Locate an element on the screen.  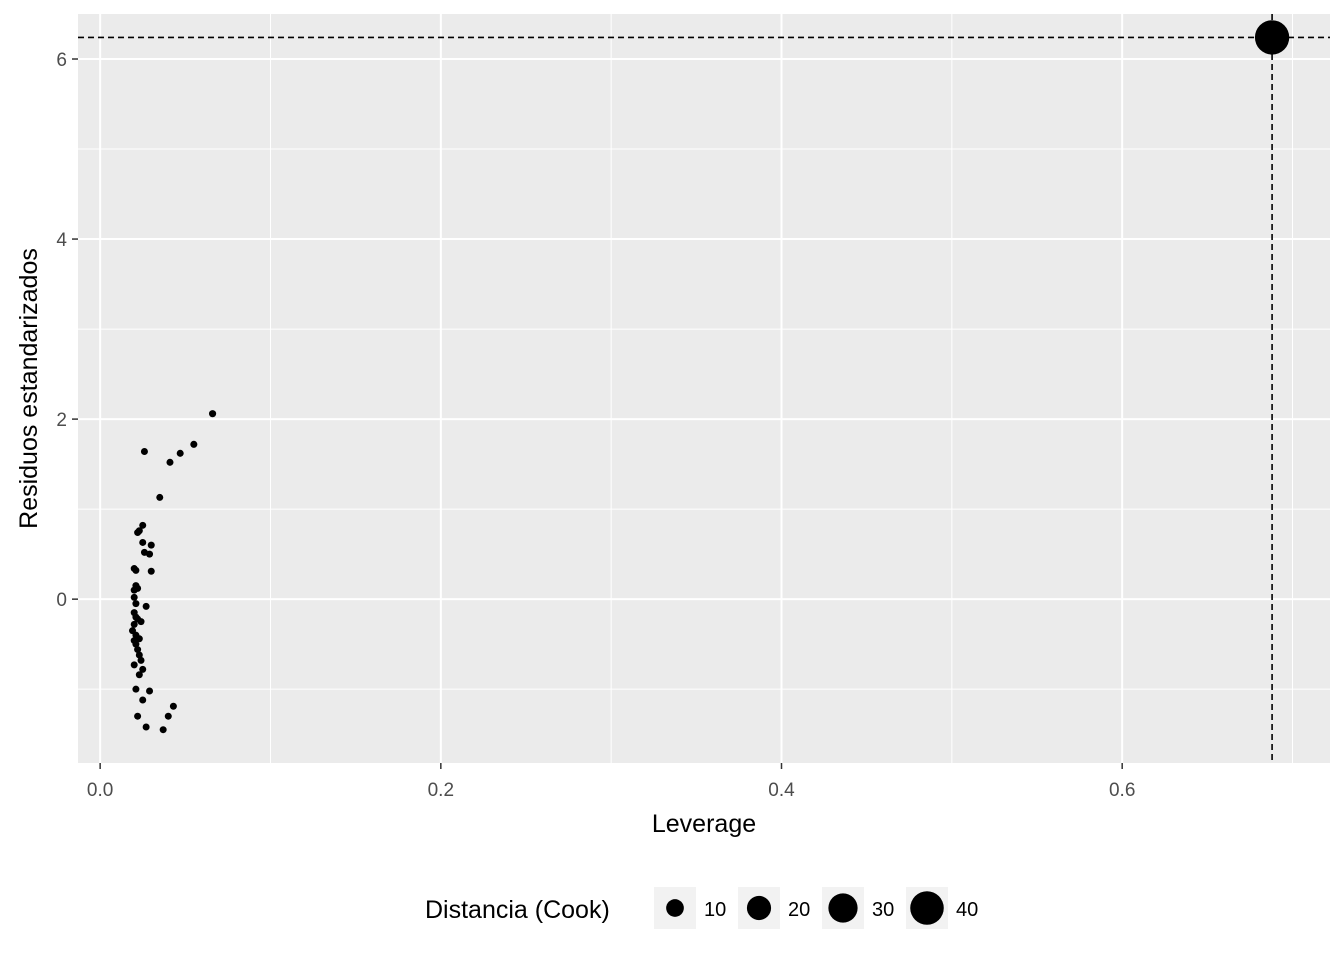
x-tick-label: 0.6 is located at coordinates (1122, 790).